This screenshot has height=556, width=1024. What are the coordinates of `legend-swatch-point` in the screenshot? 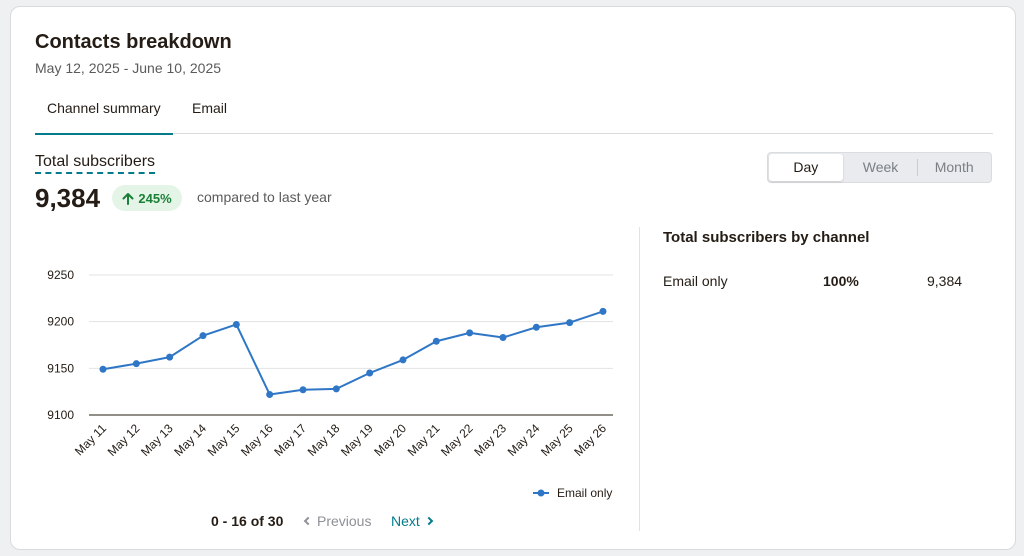 It's located at (541, 493).